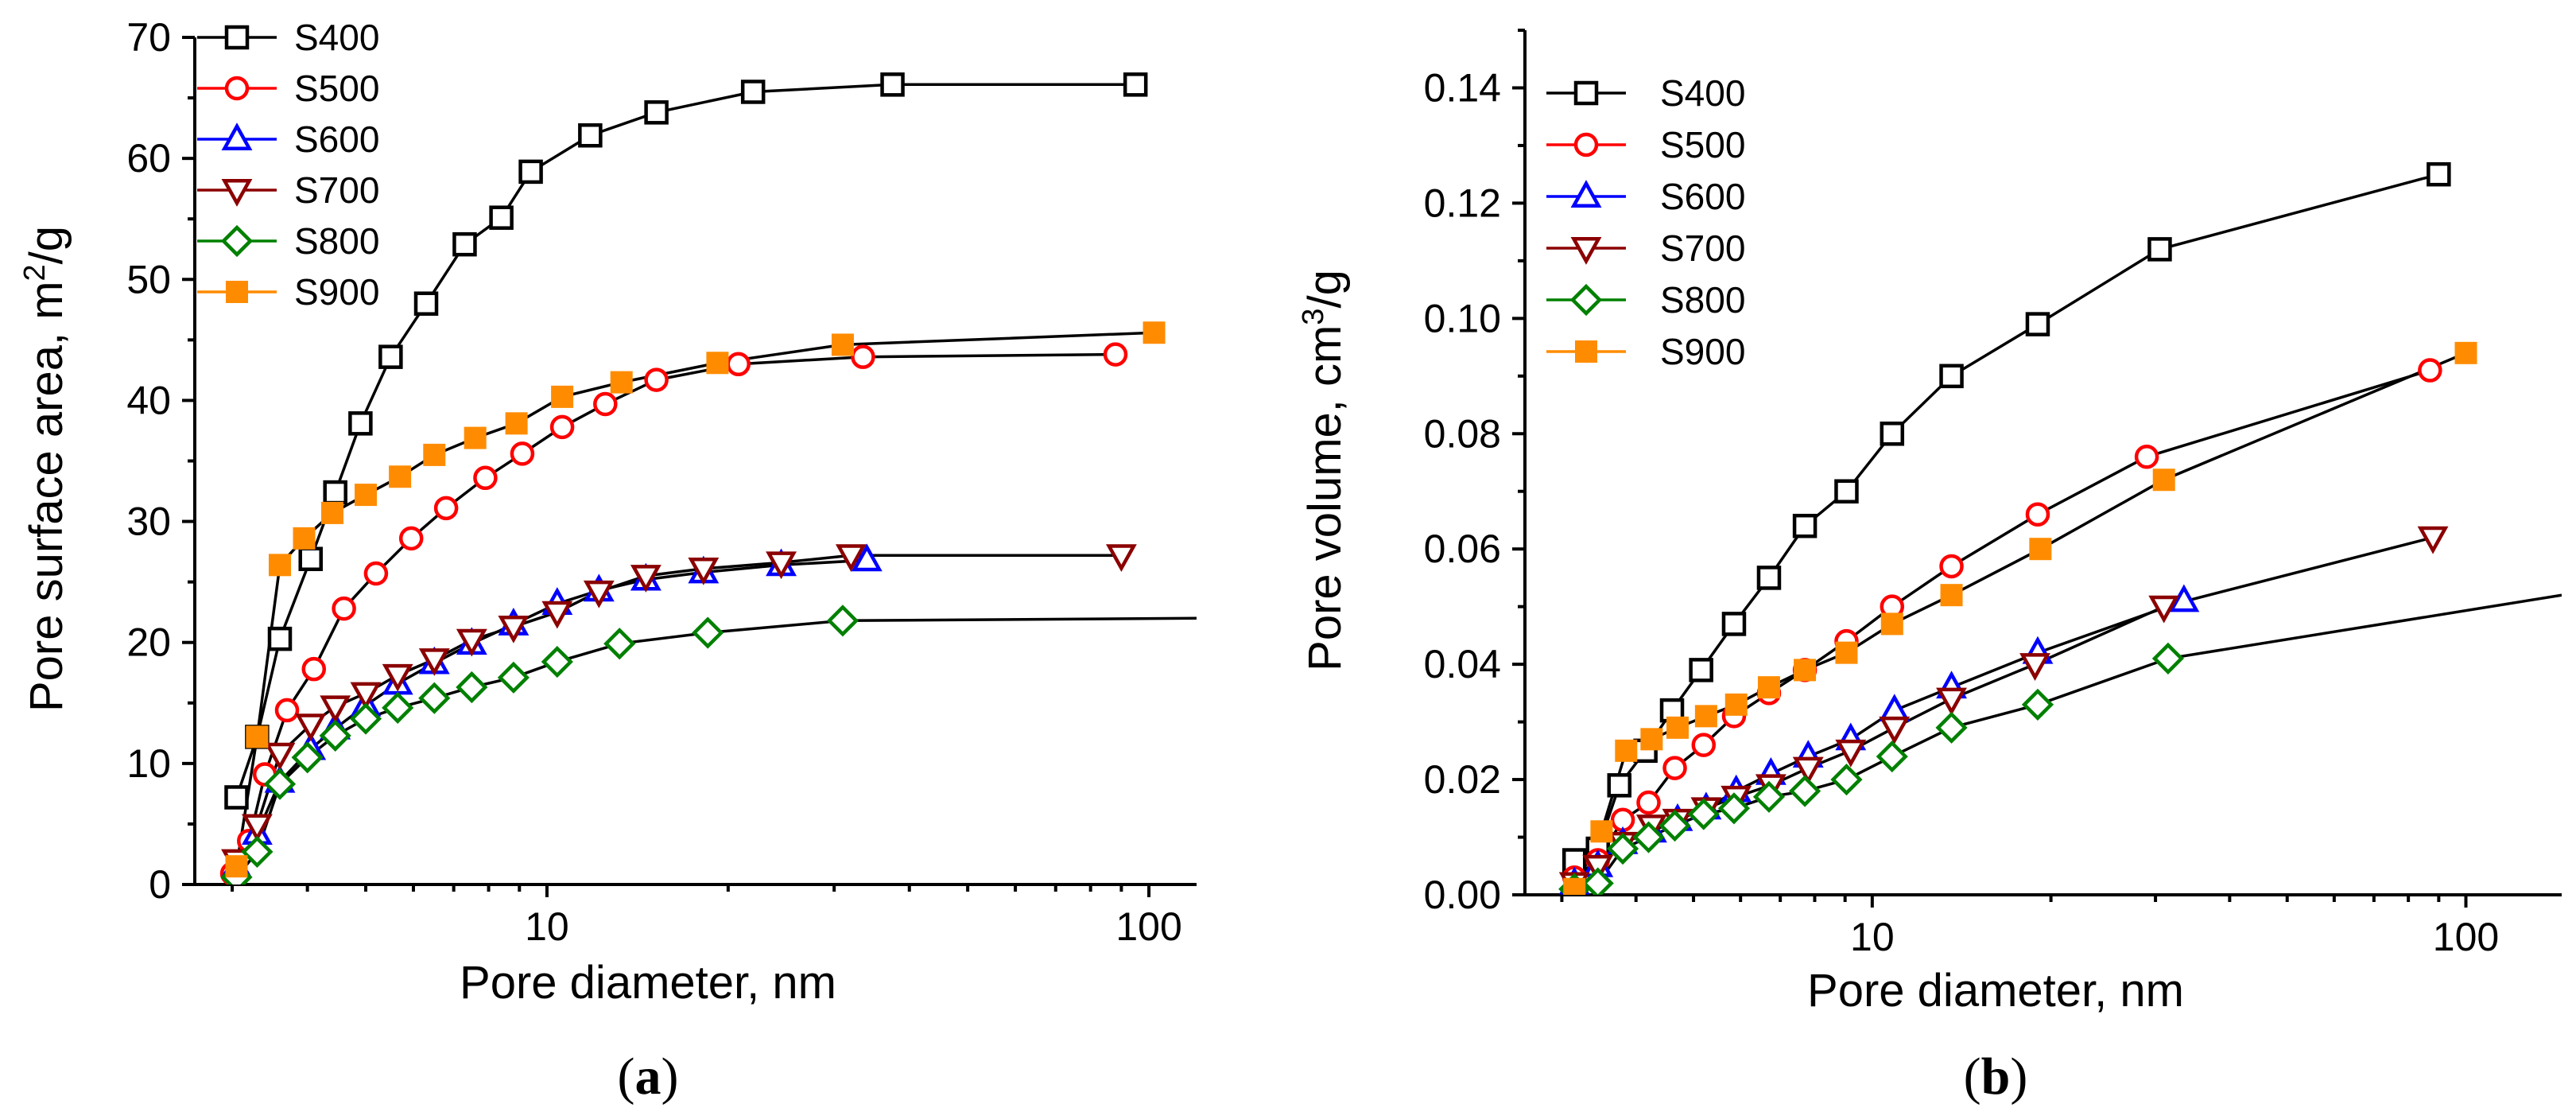  I want to click on panel-a-y-tick-label: 50, so click(148, 279).